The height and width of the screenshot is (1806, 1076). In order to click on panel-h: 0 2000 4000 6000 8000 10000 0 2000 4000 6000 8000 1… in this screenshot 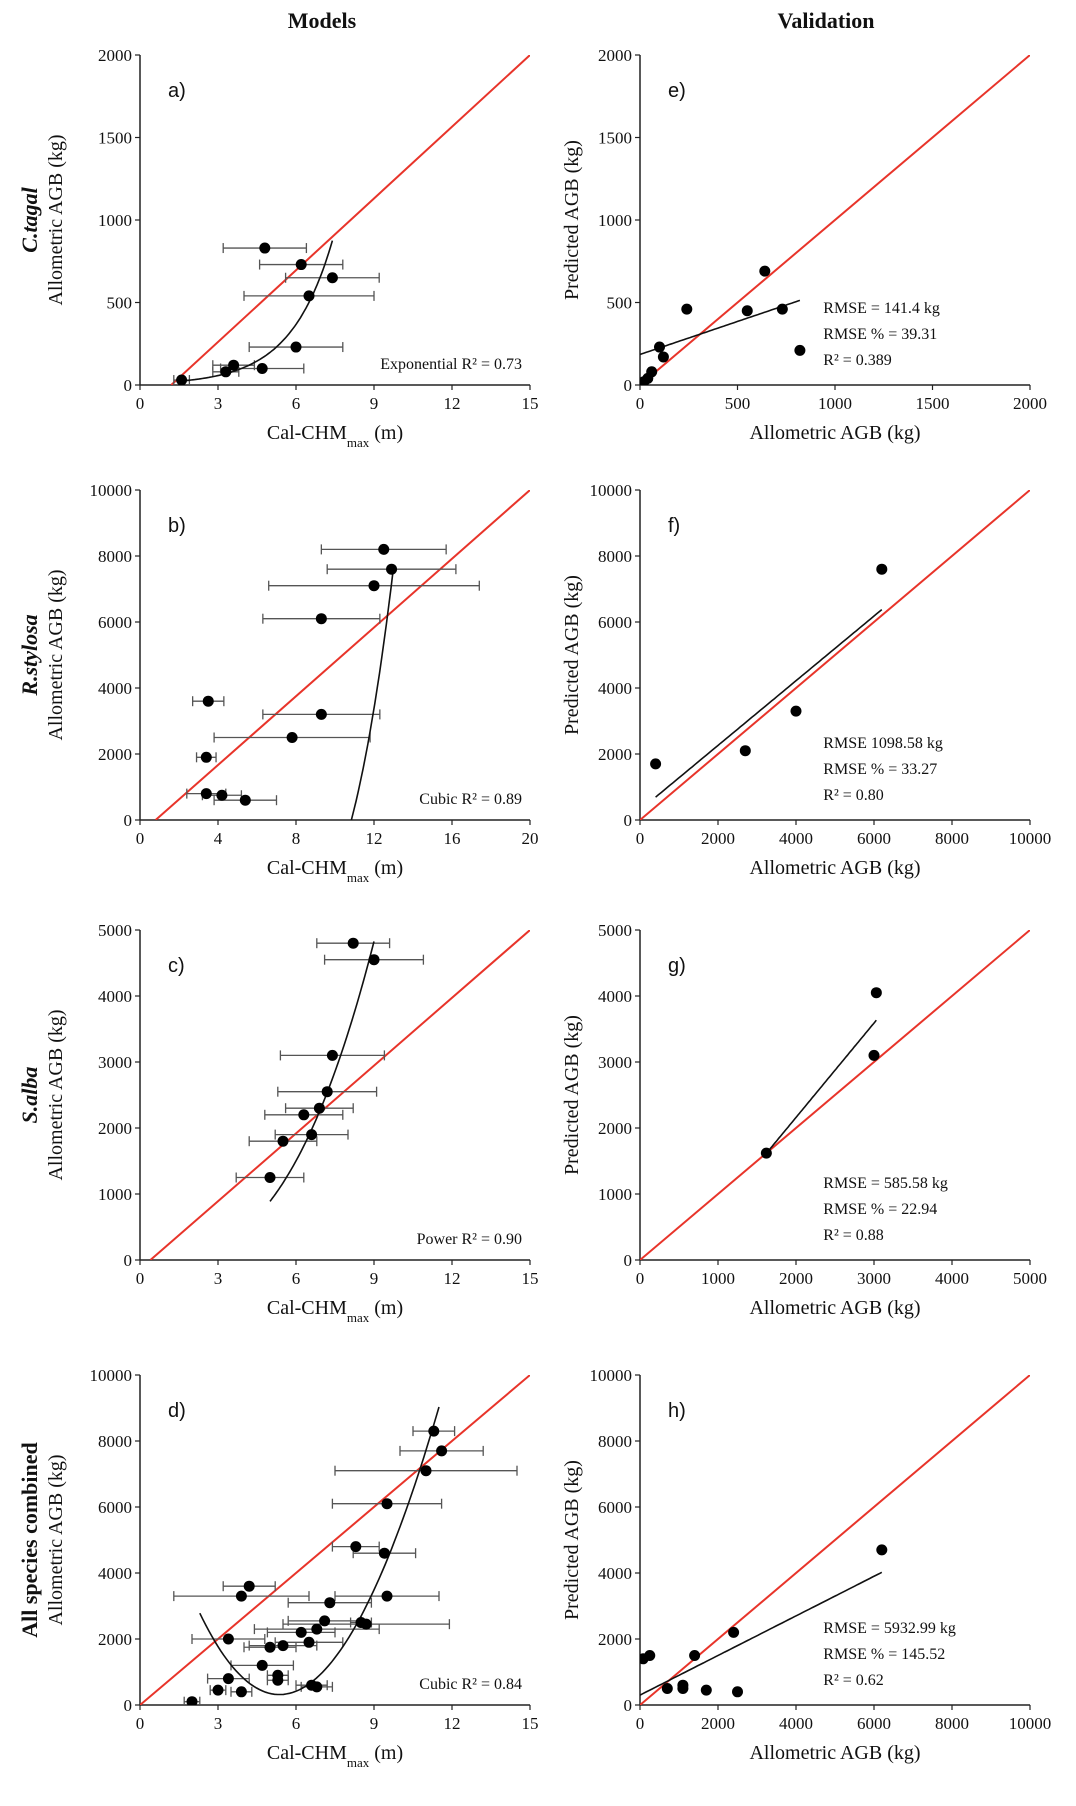, I will do `click(806, 1565)`.